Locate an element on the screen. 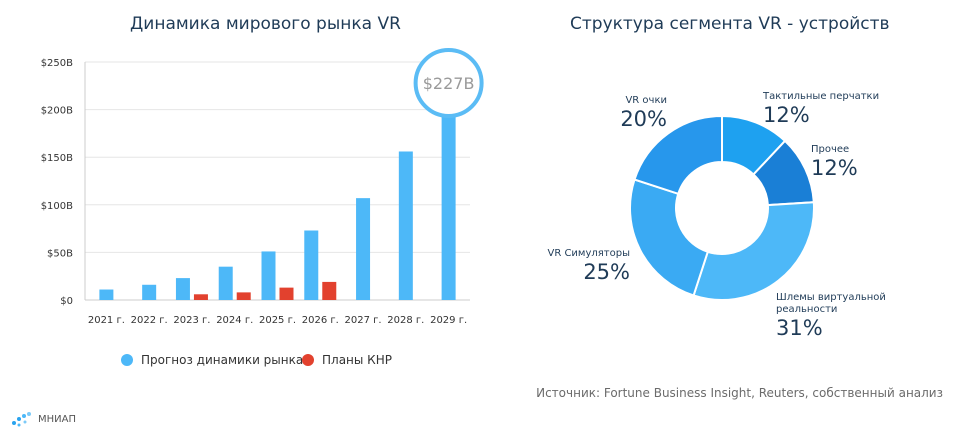 The width and height of the screenshot is (957, 439). x-tick-label: 2027 г. is located at coordinates (363, 320).